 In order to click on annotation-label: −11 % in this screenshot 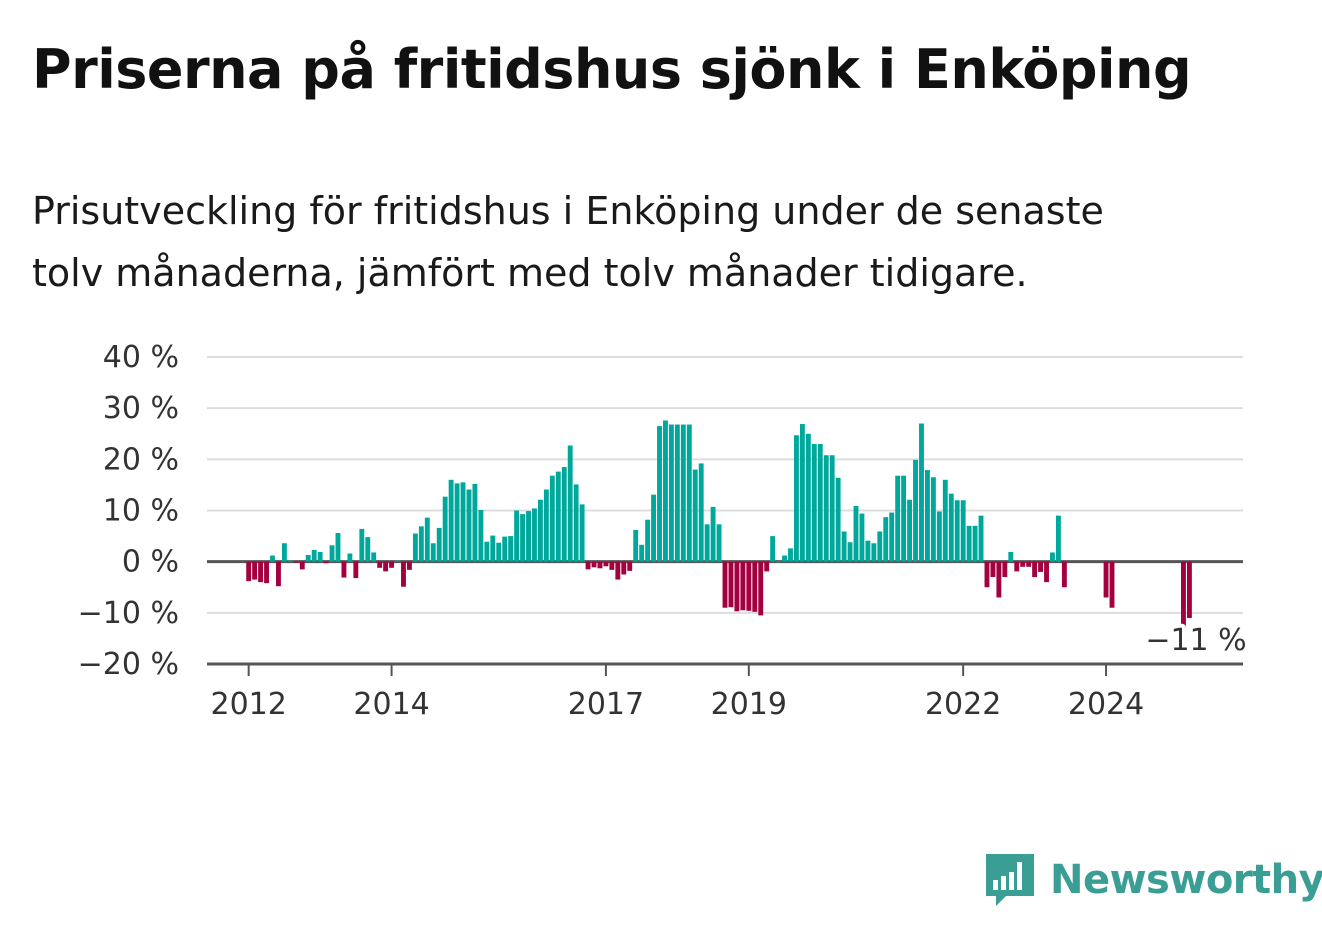, I will do `click(1195, 640)`.